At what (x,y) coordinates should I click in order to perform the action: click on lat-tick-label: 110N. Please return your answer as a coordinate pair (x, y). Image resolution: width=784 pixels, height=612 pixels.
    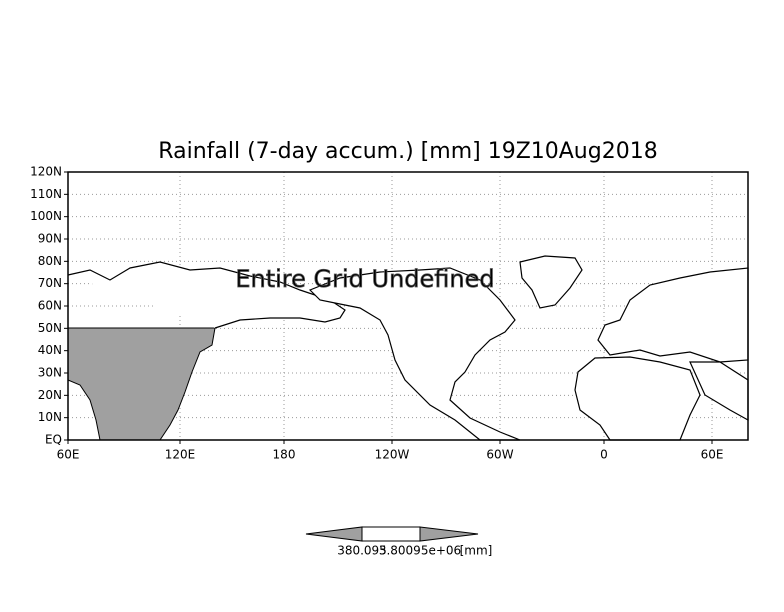
    Looking at the image, I should click on (46, 194).